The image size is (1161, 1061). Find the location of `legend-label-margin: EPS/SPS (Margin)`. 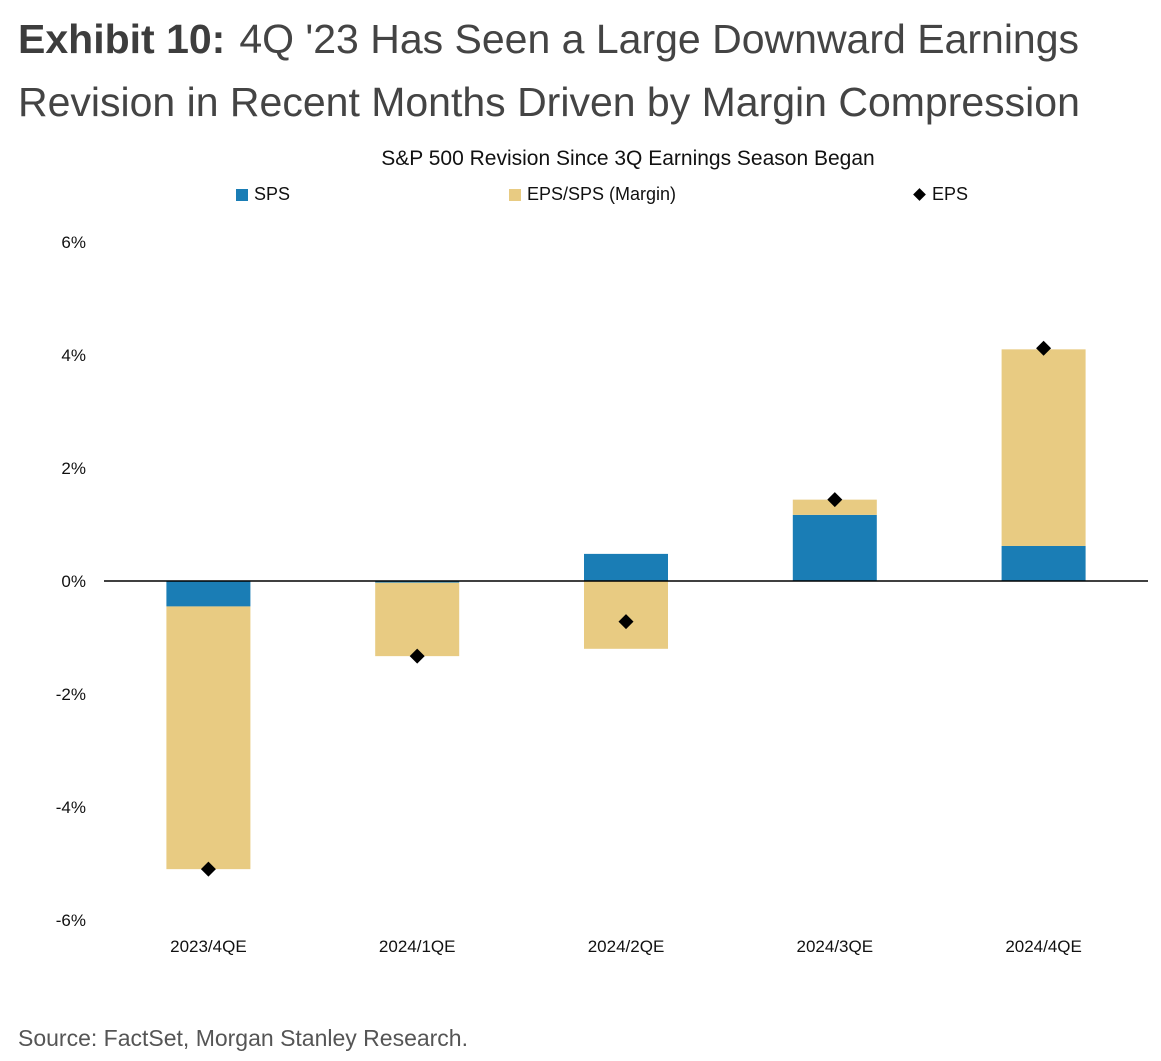

legend-label-margin: EPS/SPS (Margin) is located at coordinates (602, 194).